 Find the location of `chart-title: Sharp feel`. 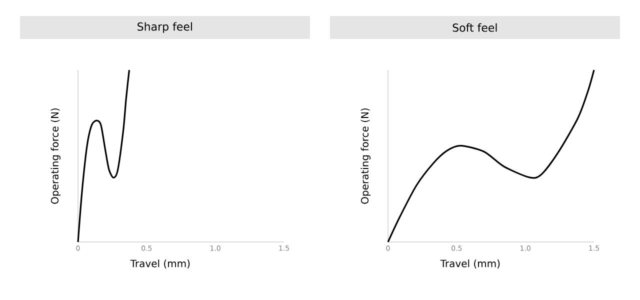

chart-title: Sharp feel is located at coordinates (165, 27).